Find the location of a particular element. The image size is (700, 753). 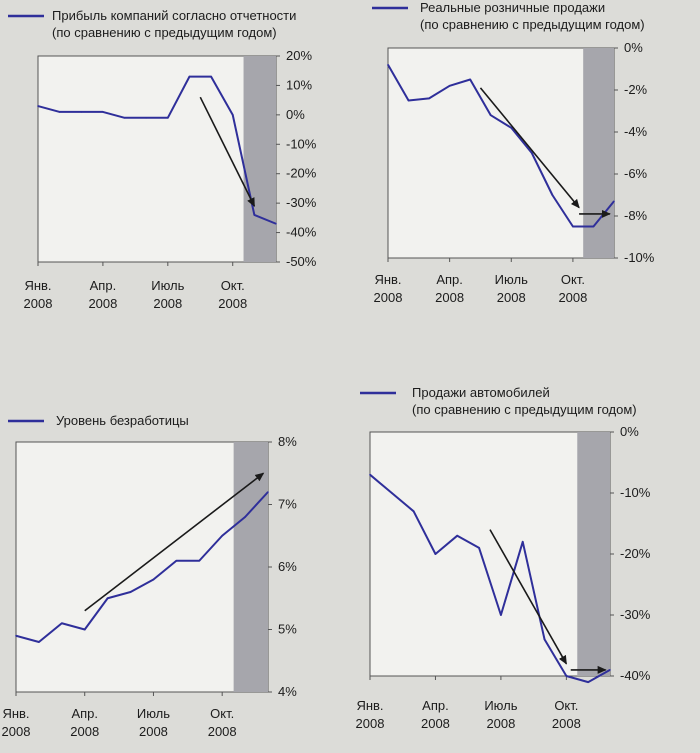

chart-title: Реальные розничные продажи is located at coordinates (512, 7).